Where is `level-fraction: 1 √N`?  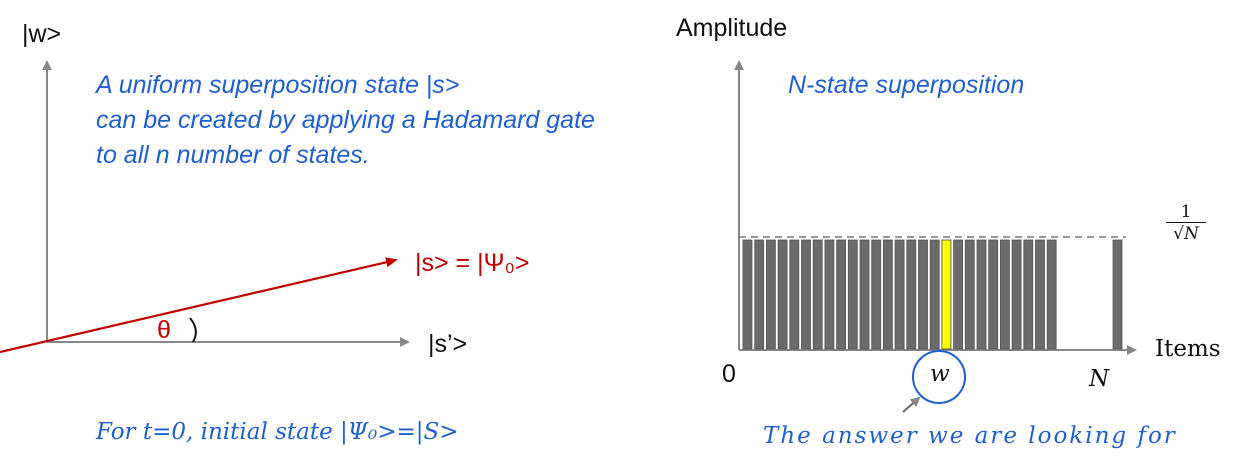 level-fraction: 1 √N is located at coordinates (1186, 223).